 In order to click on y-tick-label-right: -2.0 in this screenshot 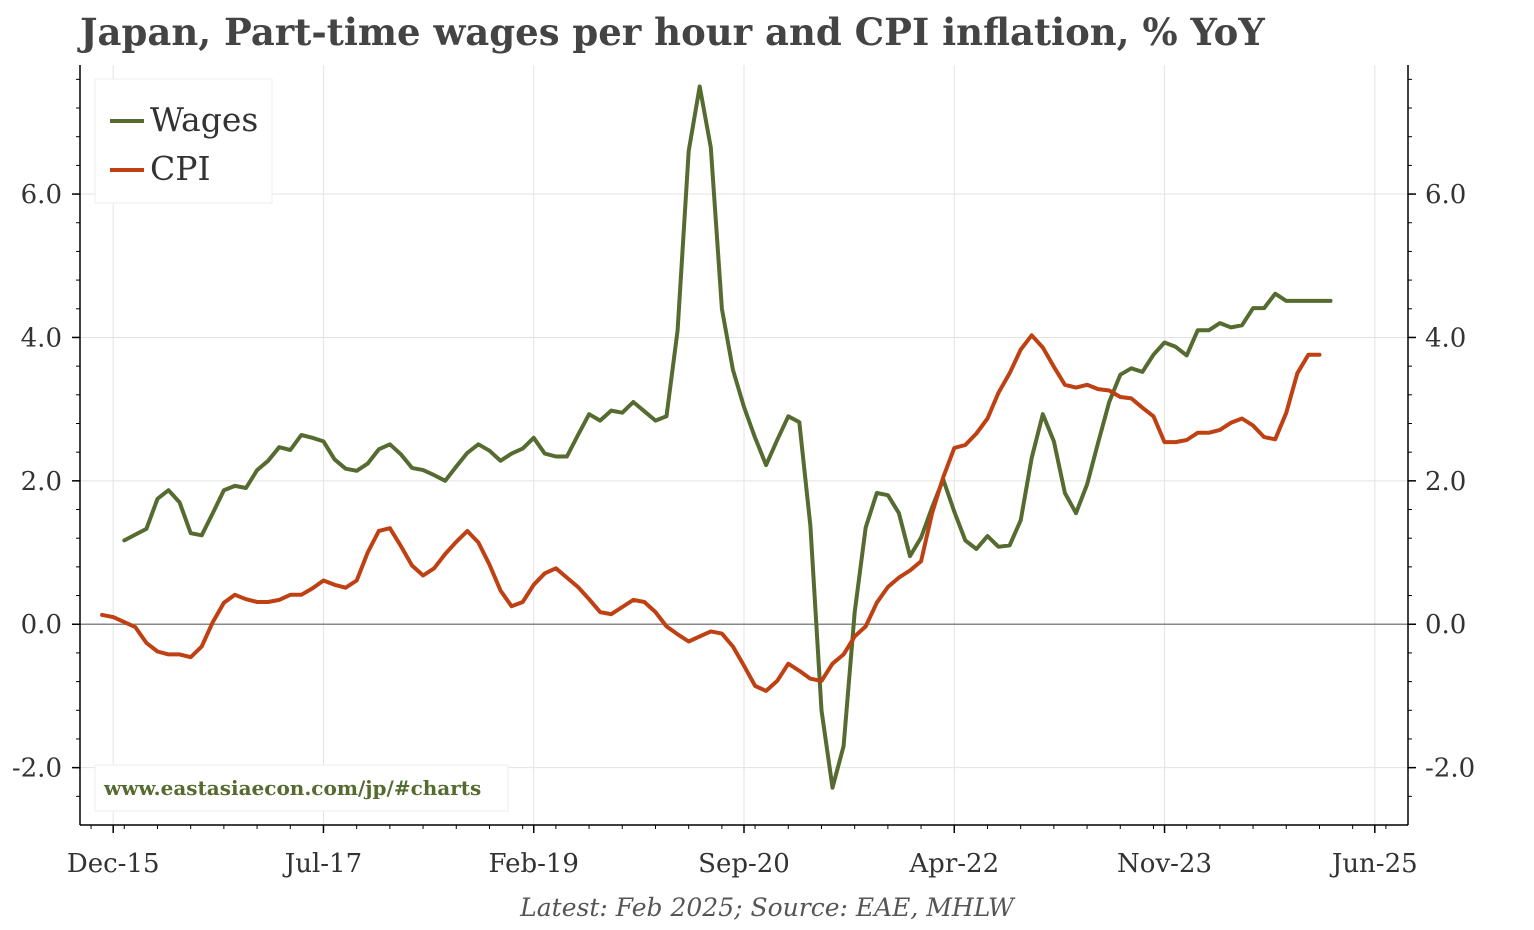, I will do `click(1450, 769)`.